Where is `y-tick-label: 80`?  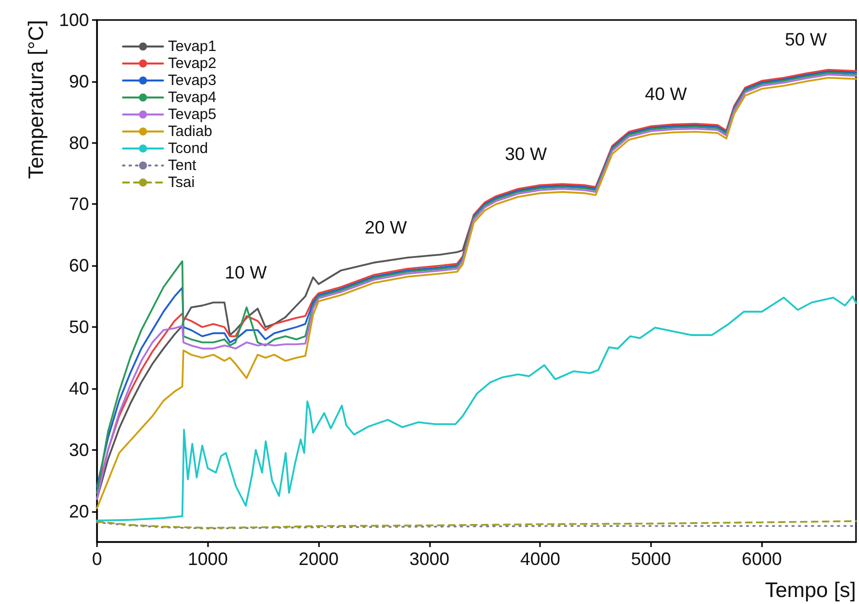 y-tick-label: 80 is located at coordinates (78, 142).